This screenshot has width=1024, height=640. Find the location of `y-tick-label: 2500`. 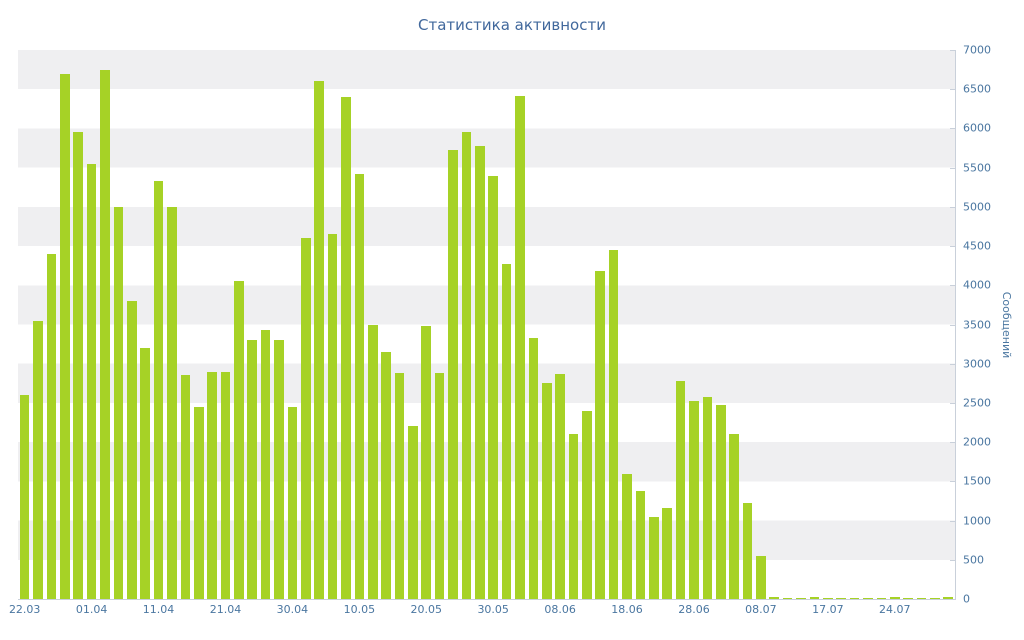

y-tick-label: 2500 is located at coordinates (977, 403).